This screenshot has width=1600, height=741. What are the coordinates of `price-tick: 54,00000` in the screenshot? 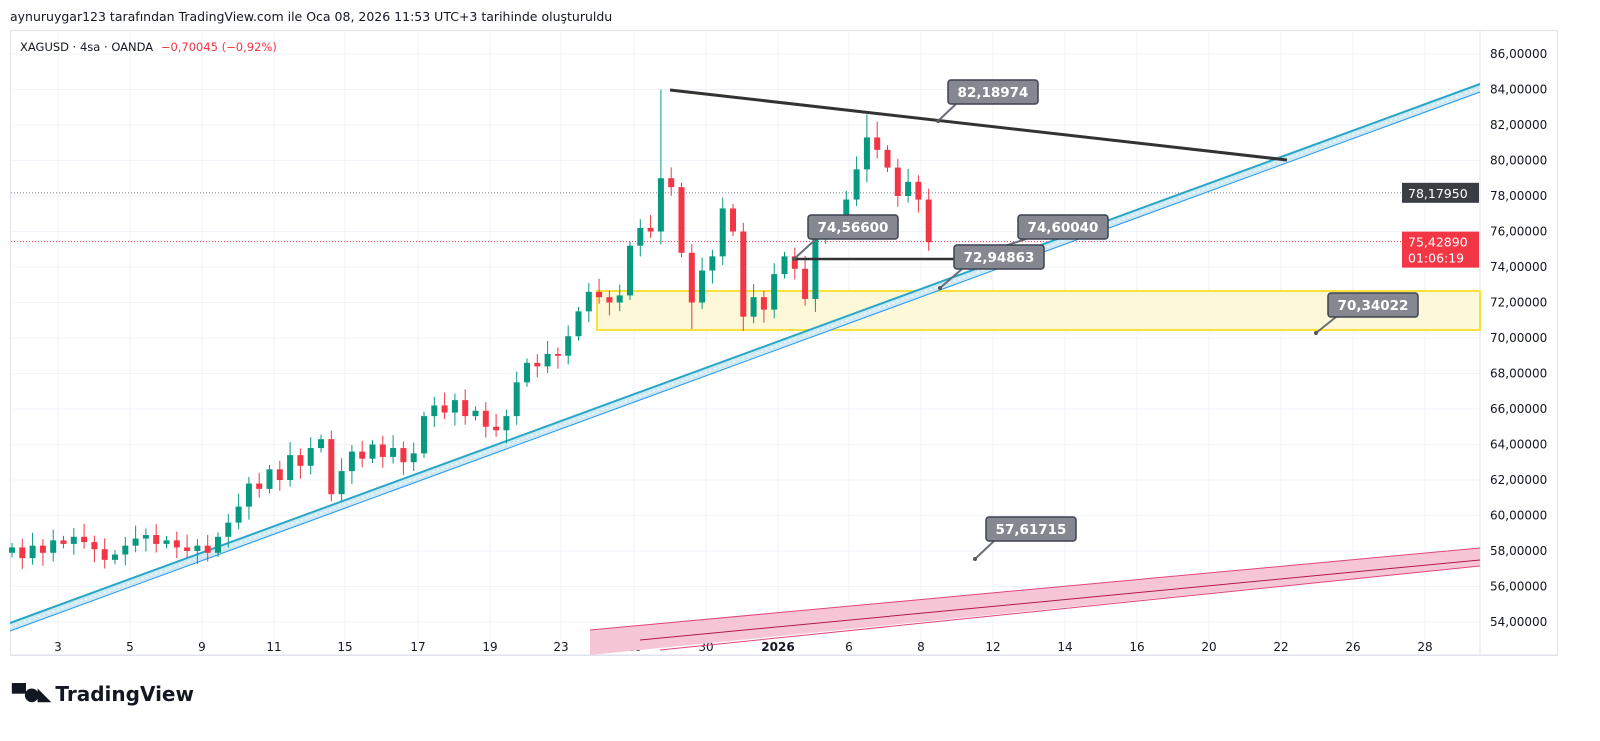 It's located at (1518, 622).